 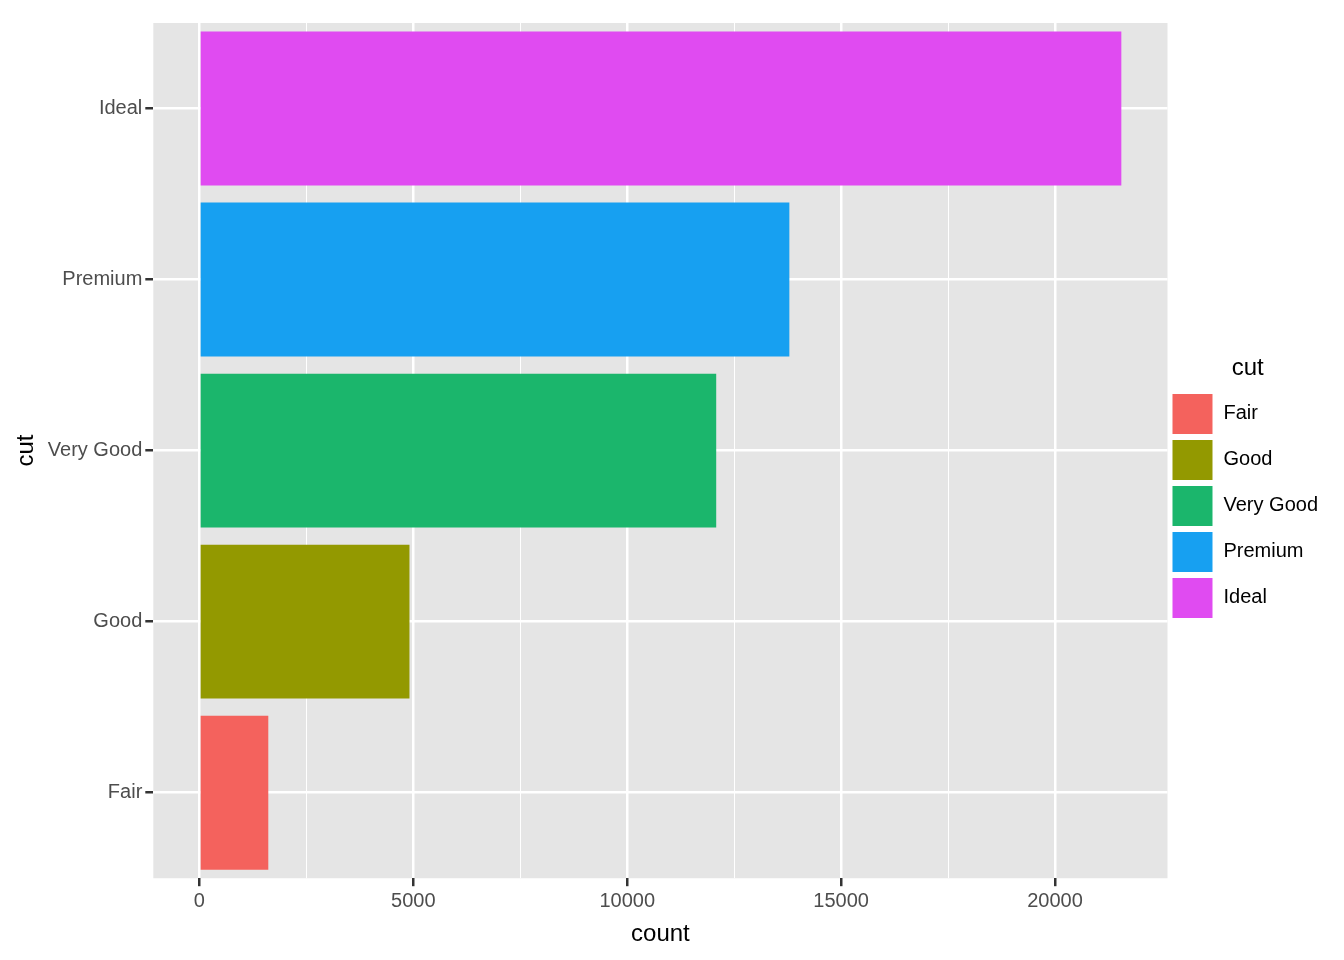 What do you see at coordinates (1241, 412) in the screenshot?
I see `legend-label: Fair` at bounding box center [1241, 412].